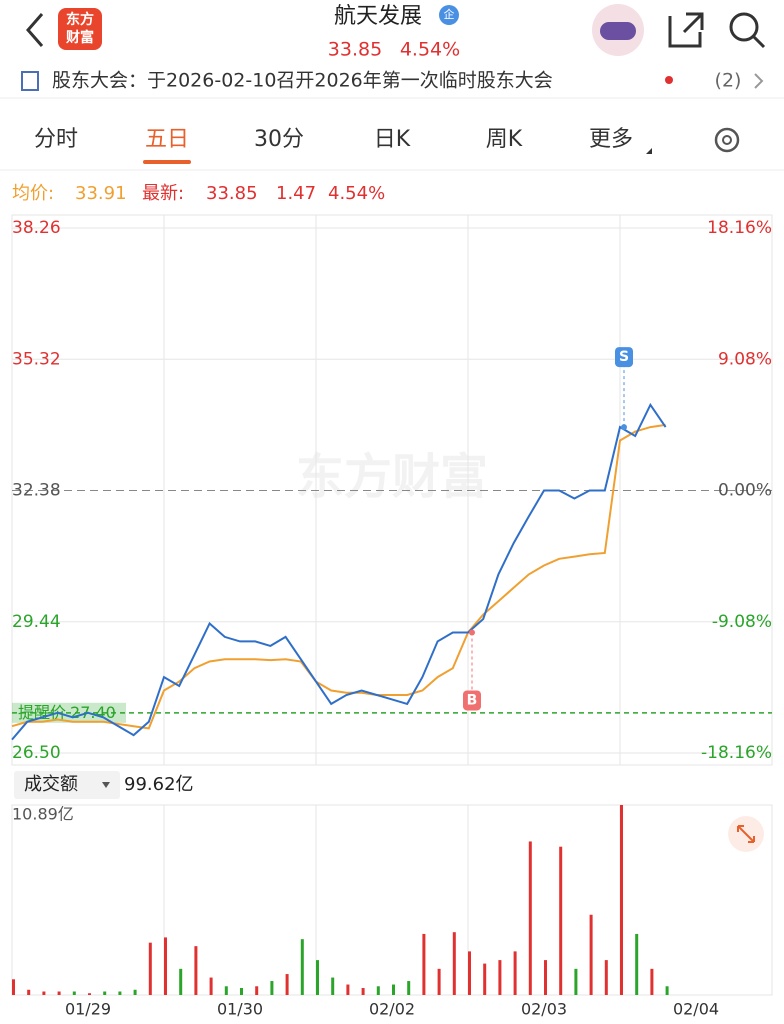 This screenshot has width=784, height=1024. Describe the element at coordinates (392, 139) in the screenshot. I see `tab: 日K` at that location.